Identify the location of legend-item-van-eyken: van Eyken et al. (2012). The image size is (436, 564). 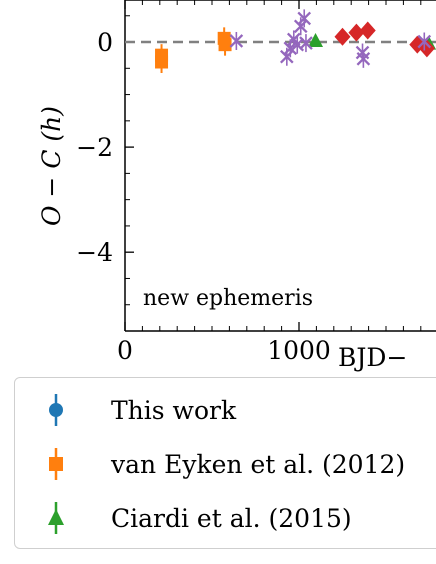
(225, 464).